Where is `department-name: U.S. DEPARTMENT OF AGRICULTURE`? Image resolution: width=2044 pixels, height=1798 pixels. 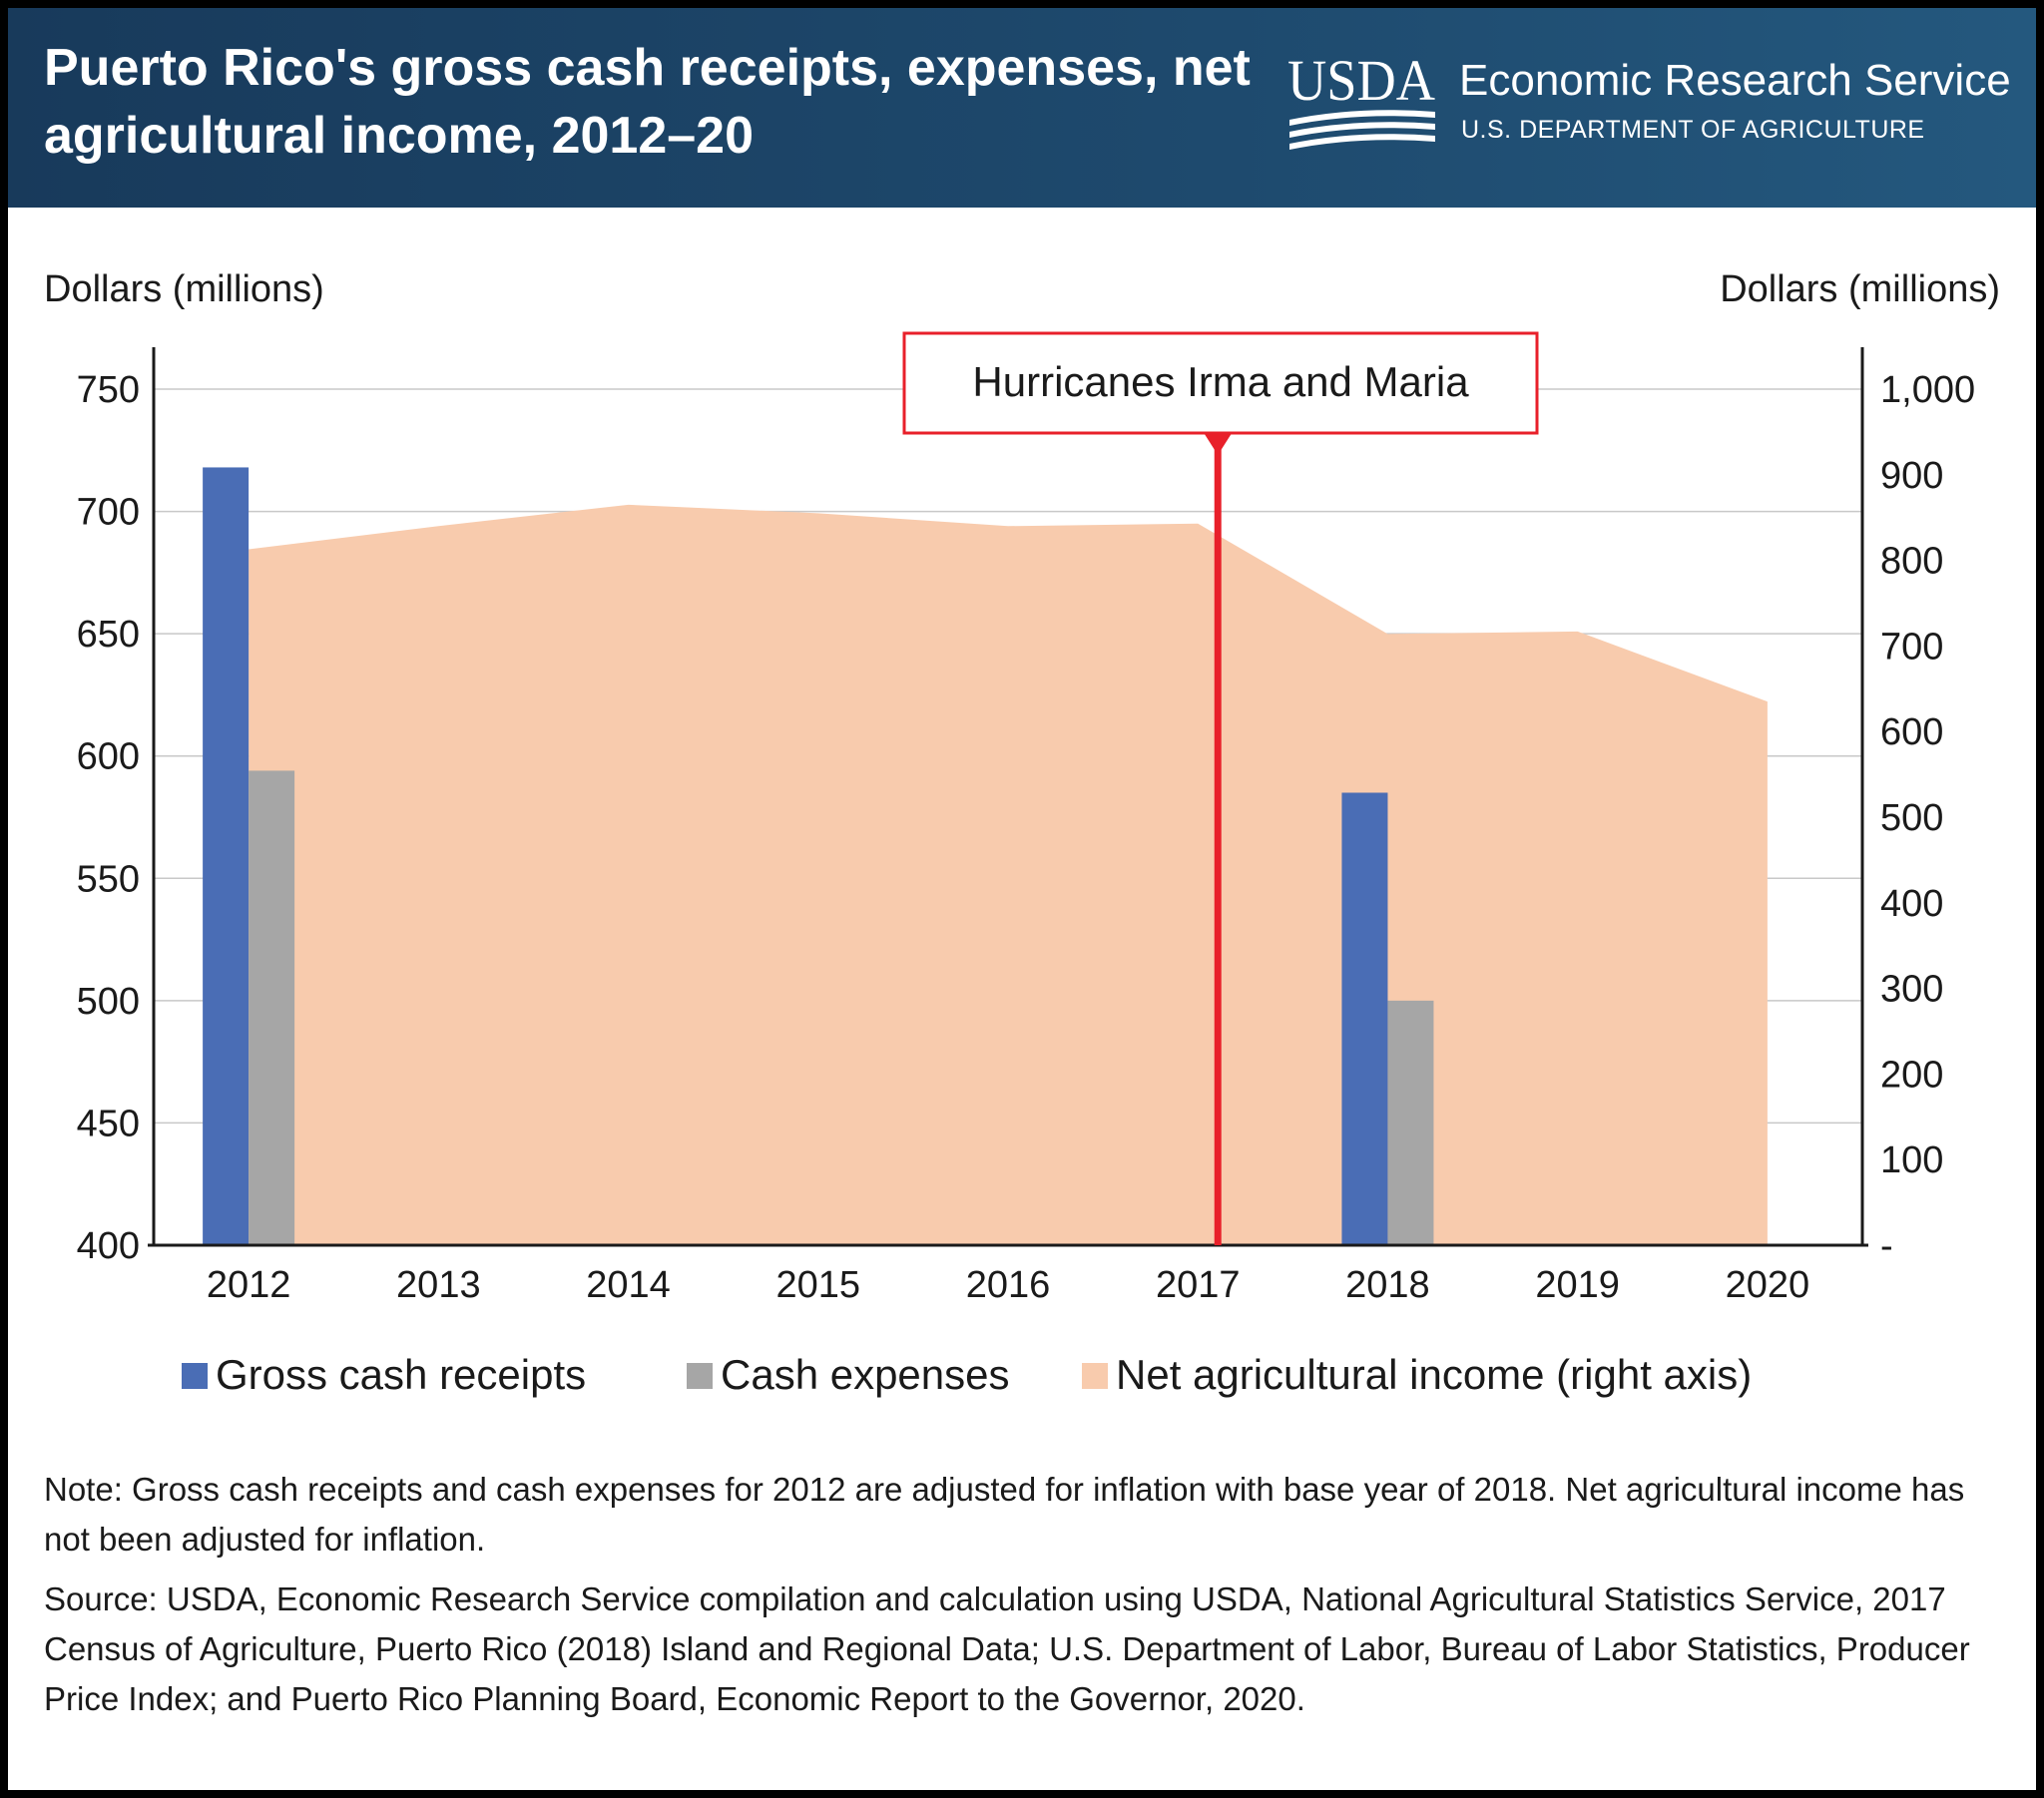 department-name: U.S. DEPARTMENT OF AGRICULTURE is located at coordinates (1693, 130).